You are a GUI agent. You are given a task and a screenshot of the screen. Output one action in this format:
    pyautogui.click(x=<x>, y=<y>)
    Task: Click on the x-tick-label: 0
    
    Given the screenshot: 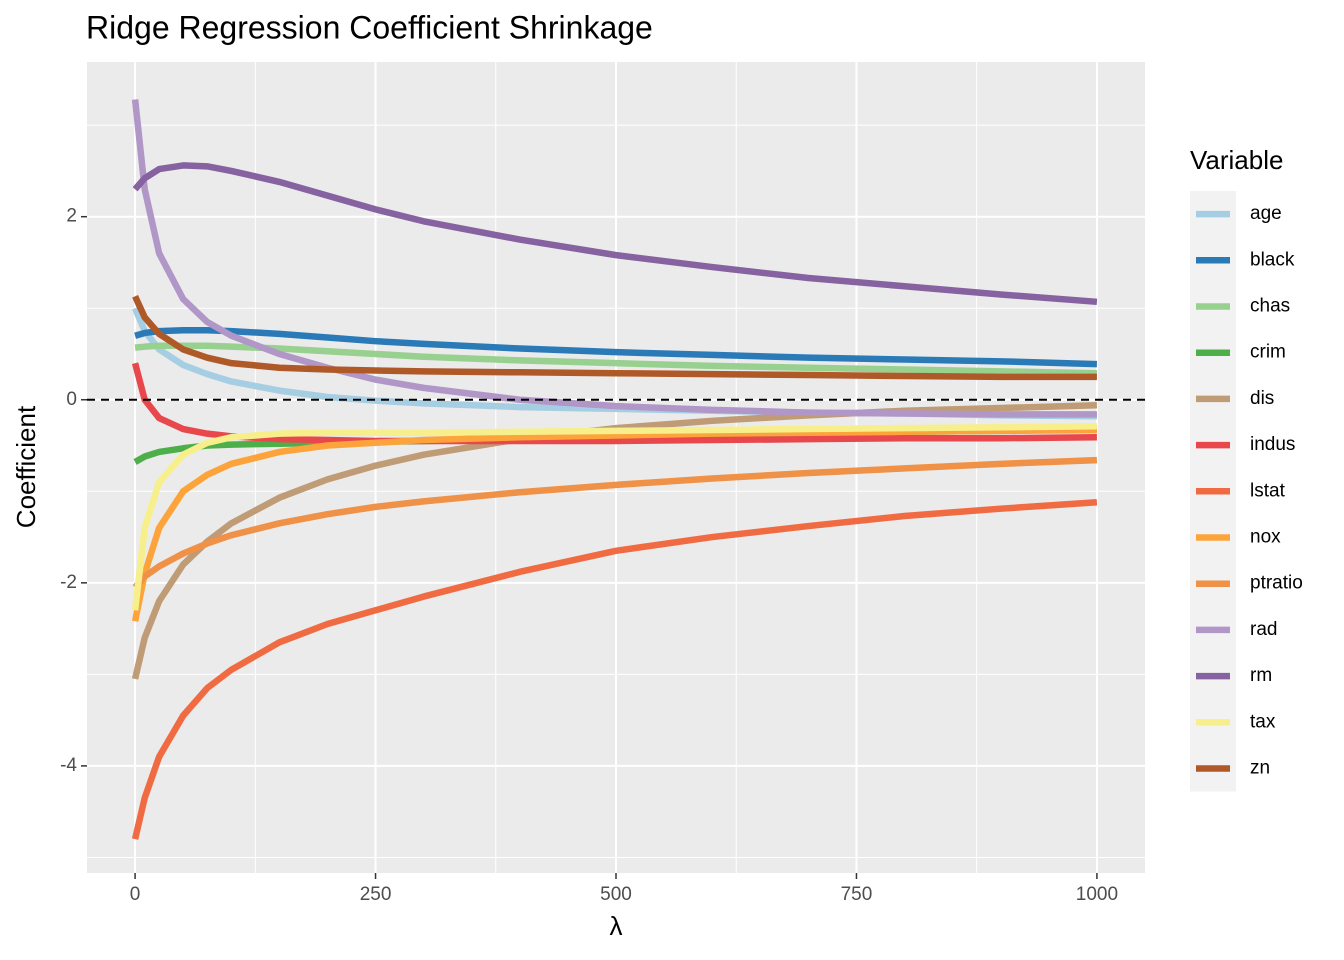 What is the action you would take?
    pyautogui.click(x=135, y=894)
    